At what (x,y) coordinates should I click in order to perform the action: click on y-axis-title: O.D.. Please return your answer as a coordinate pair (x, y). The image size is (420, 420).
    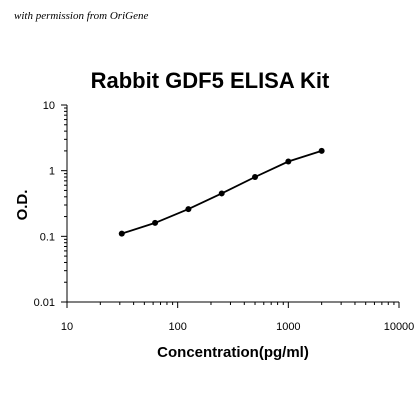
    Looking at the image, I should click on (22, 205).